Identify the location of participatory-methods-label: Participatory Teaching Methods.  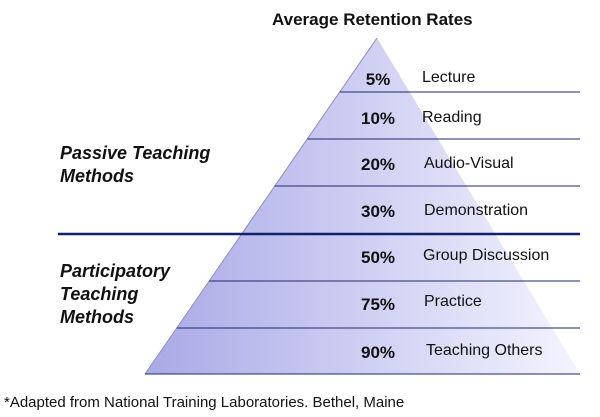
(115, 294).